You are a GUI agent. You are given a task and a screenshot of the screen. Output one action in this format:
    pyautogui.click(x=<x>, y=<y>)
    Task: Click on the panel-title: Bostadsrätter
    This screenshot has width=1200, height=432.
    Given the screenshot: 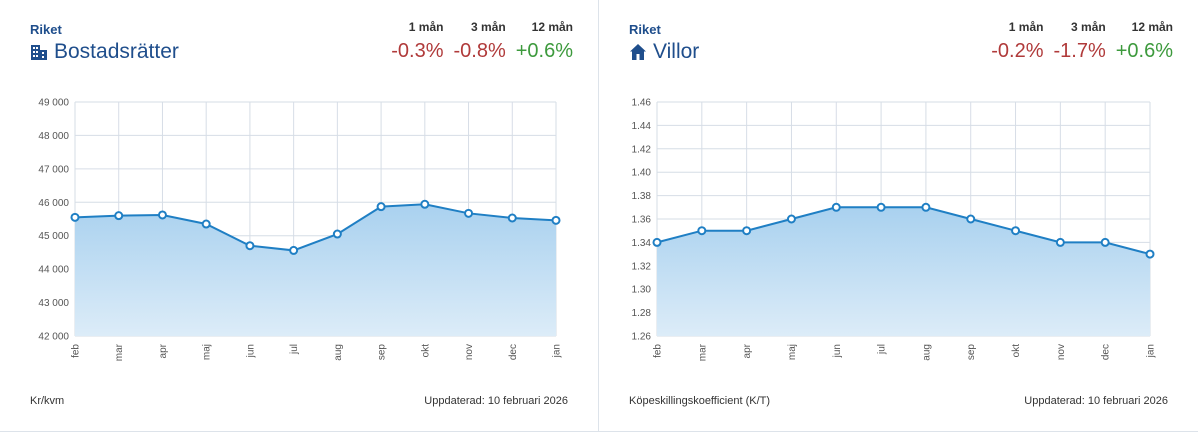 What is the action you would take?
    pyautogui.click(x=104, y=52)
    